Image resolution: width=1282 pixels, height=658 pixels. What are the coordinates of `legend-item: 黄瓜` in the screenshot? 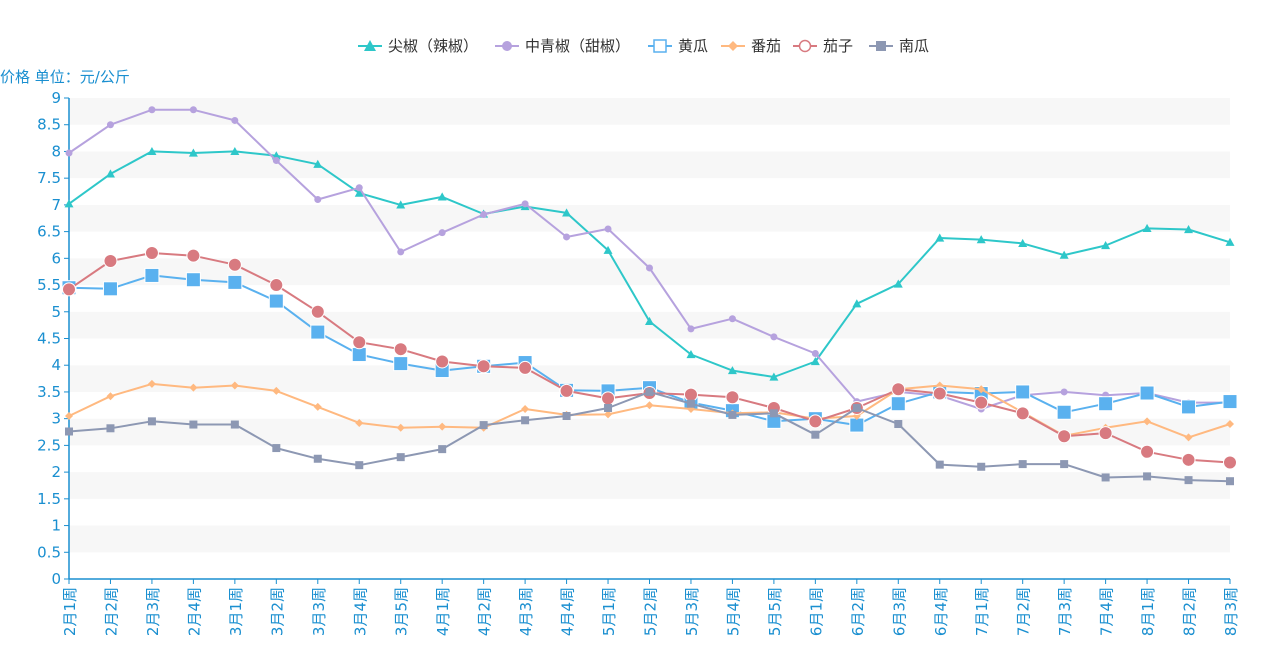 It's located at (678, 46).